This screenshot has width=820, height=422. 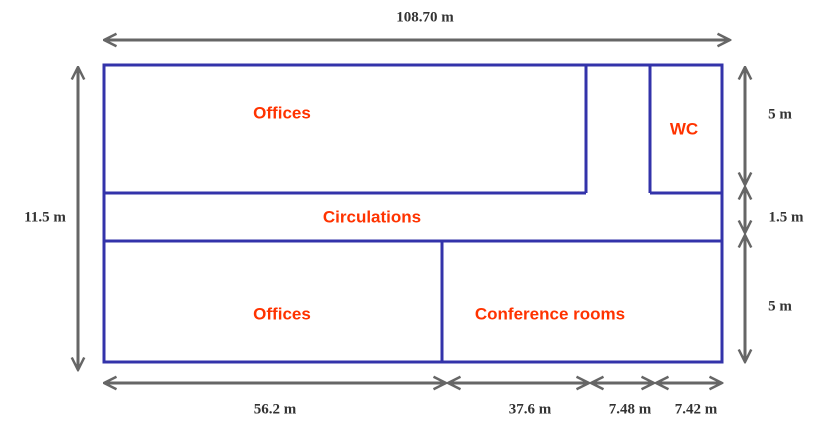 What do you see at coordinates (684, 128) in the screenshot?
I see `room-label: WC` at bounding box center [684, 128].